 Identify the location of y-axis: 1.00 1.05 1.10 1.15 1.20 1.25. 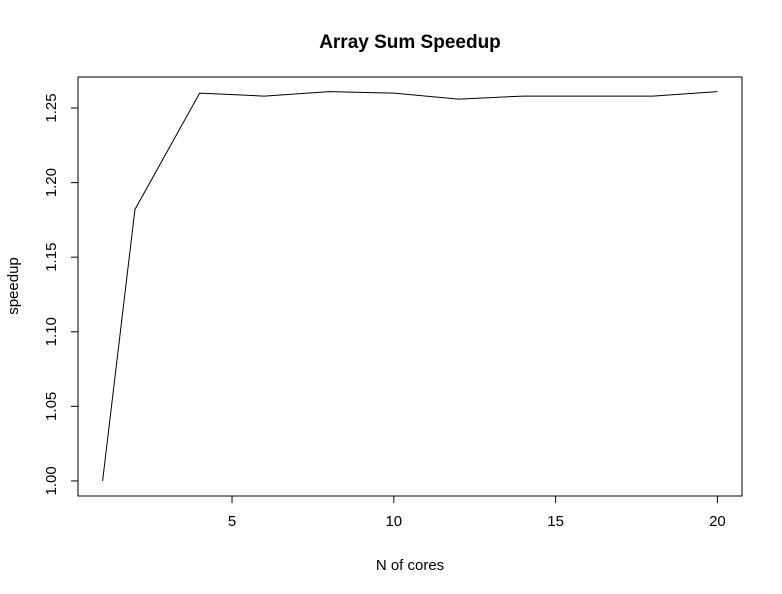
(60, 294).